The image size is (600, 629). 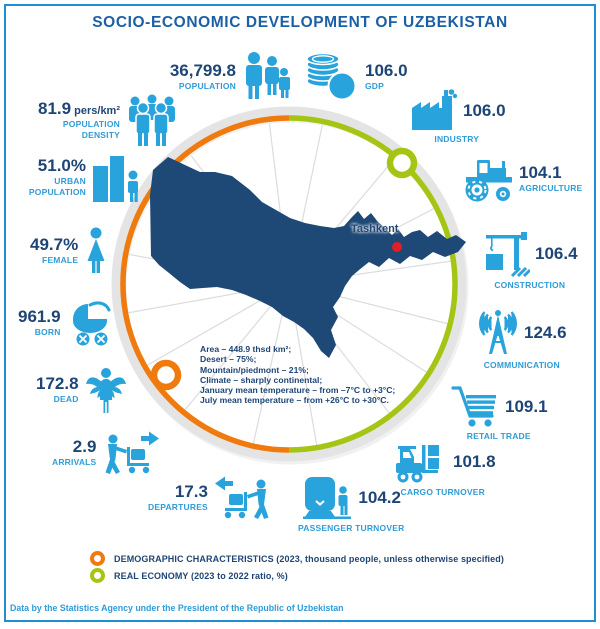 I want to click on stat-label: RETAIL TRADE, so click(x=498, y=436).